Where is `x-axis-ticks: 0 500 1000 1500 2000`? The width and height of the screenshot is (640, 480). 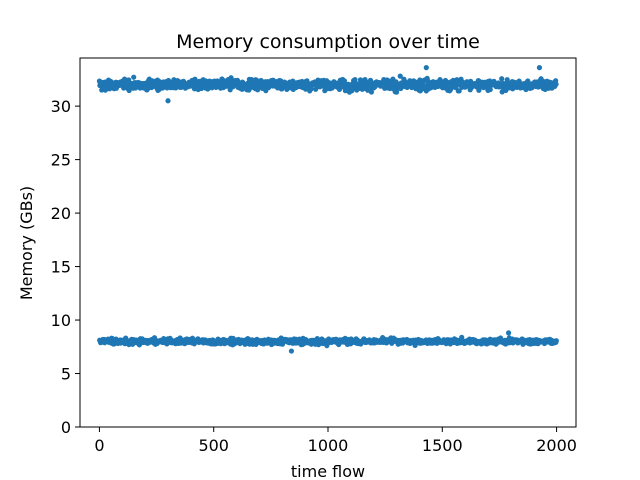 x-axis-ticks: 0 500 1000 1500 2000 is located at coordinates (335, 441).